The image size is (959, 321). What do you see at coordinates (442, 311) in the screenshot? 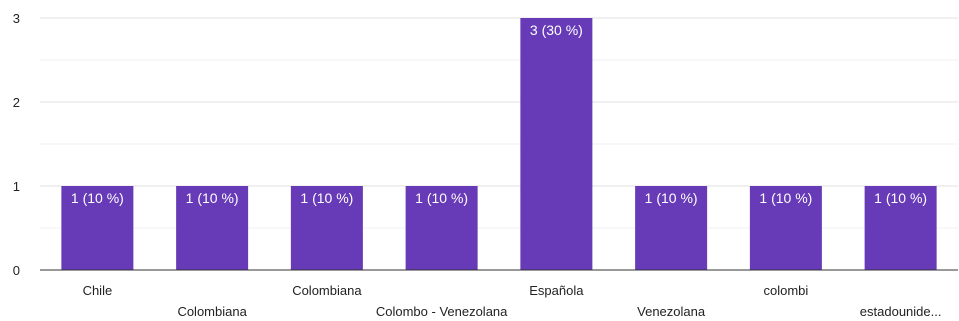
I see `x-tick-label: Colombo - Venezolana` at bounding box center [442, 311].